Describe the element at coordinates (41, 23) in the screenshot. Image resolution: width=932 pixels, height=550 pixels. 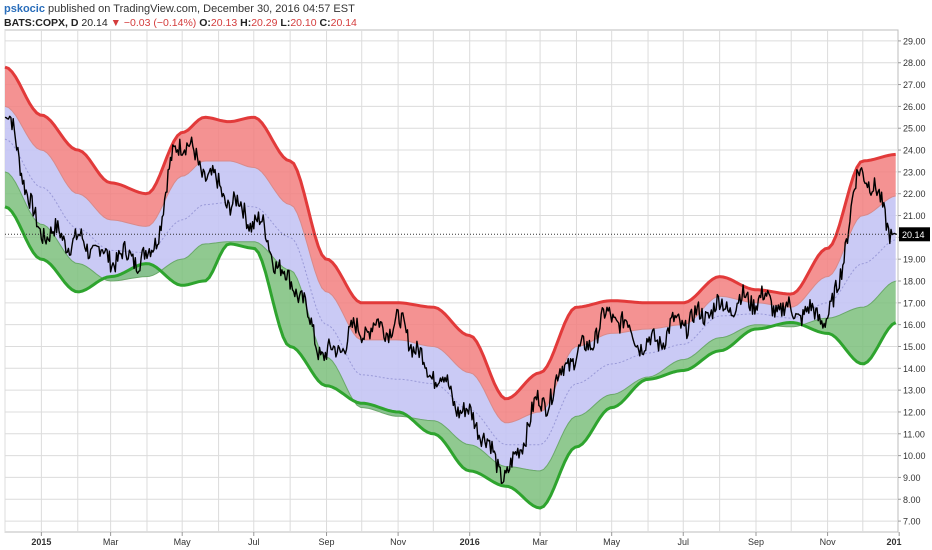
I see `symbol-label: BATS:COPX, D` at that location.